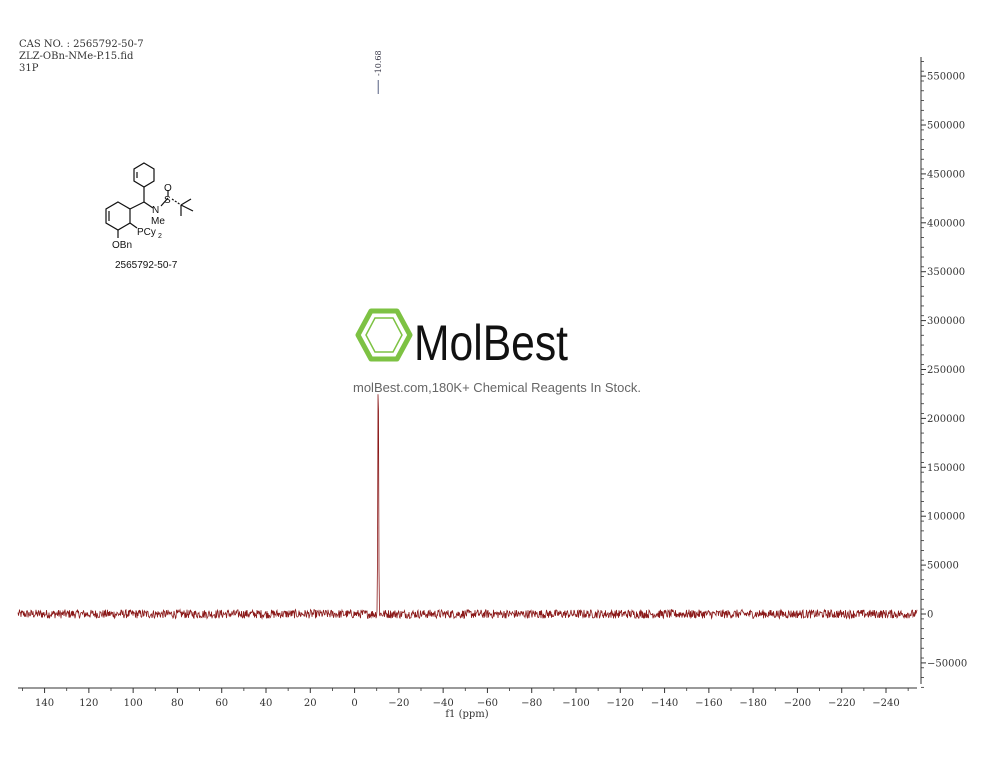 The height and width of the screenshot is (773, 1000). I want to click on bond-aryl-ch, so click(137, 205).